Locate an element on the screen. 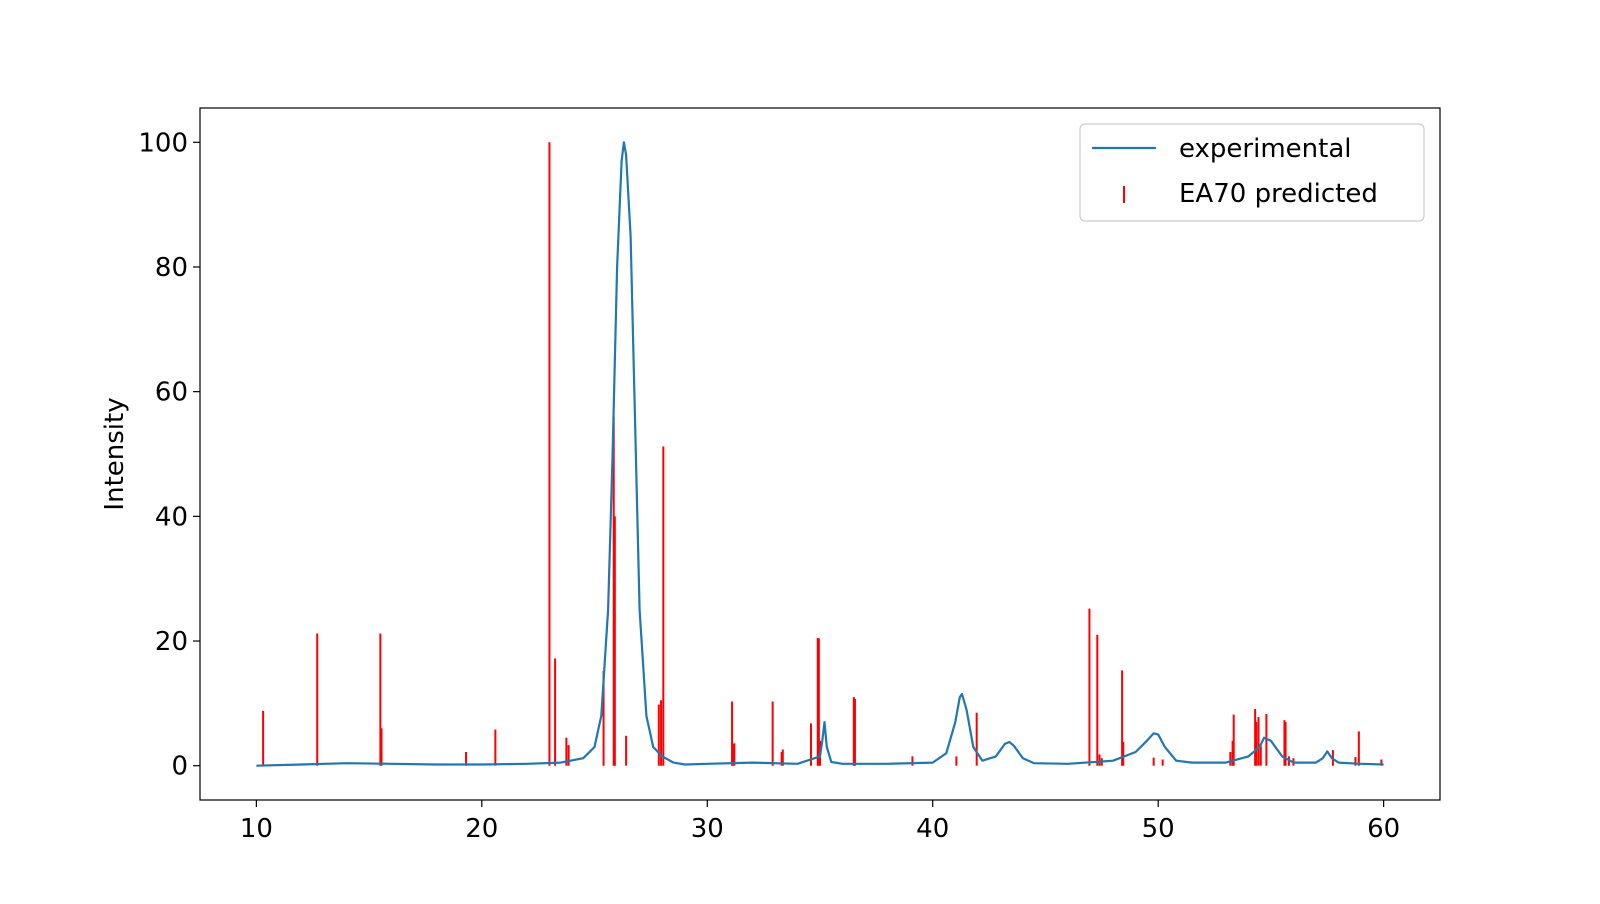 This screenshot has width=1600, height=904. x-tick-label: 40 is located at coordinates (932, 829).